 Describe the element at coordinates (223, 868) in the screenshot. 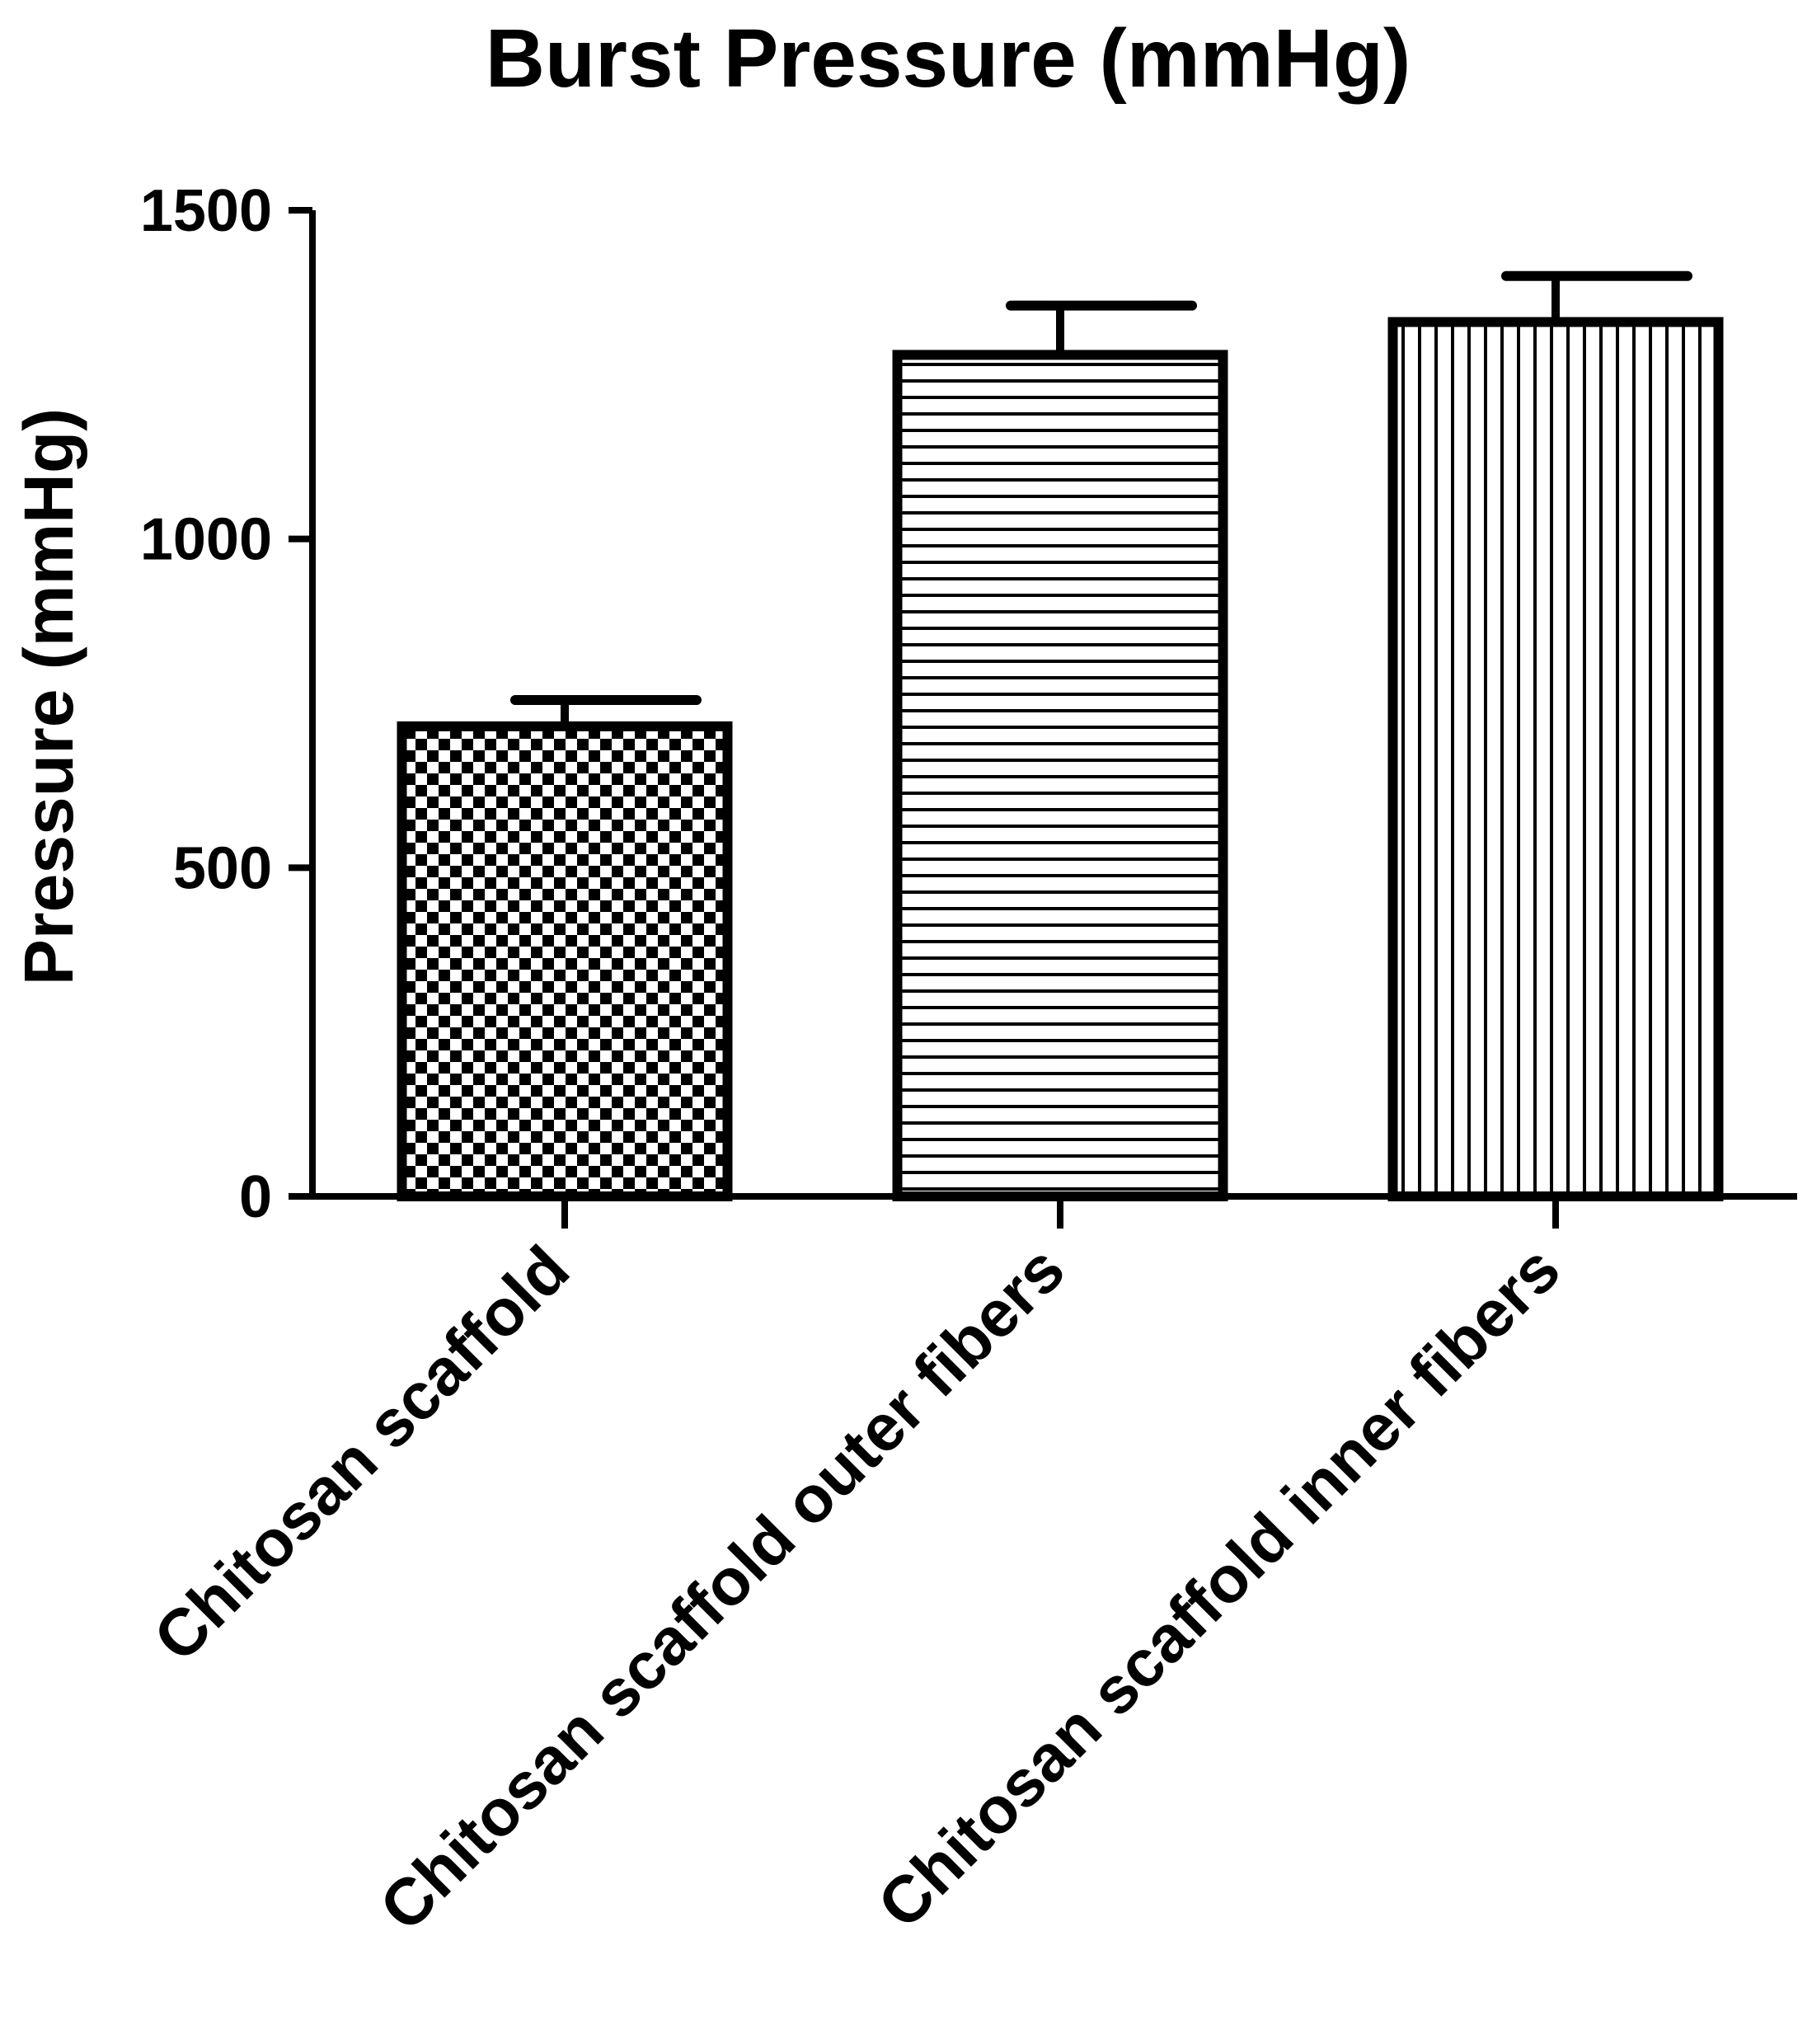

I see `y-tick-label: 500` at that location.